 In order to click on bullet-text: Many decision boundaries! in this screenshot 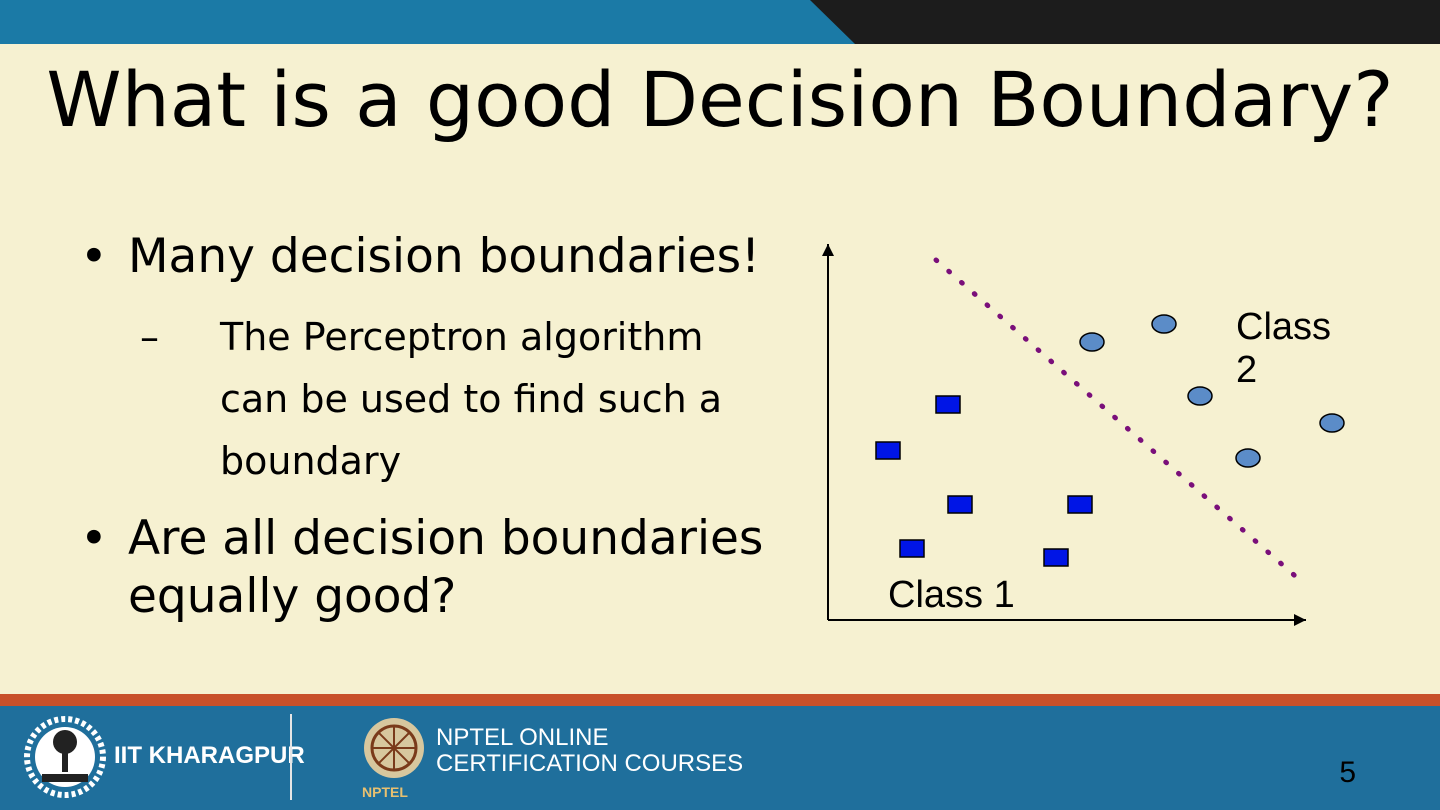, I will do `click(444, 256)`.